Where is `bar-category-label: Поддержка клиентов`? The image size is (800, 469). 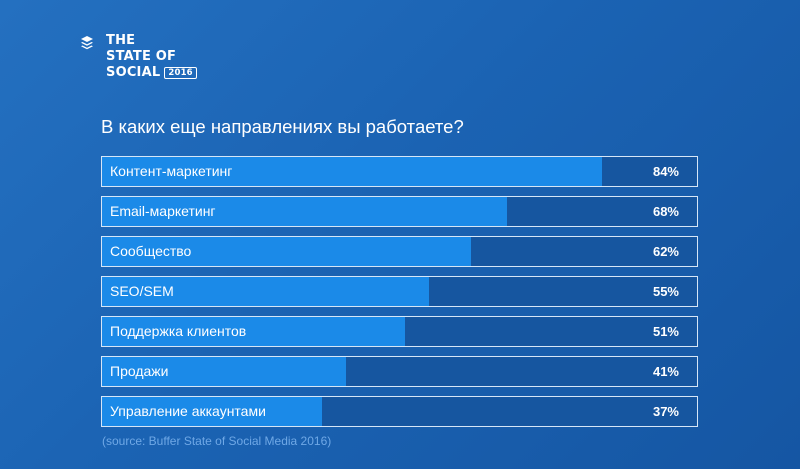
bar-category-label: Поддержка клиентов is located at coordinates (178, 331).